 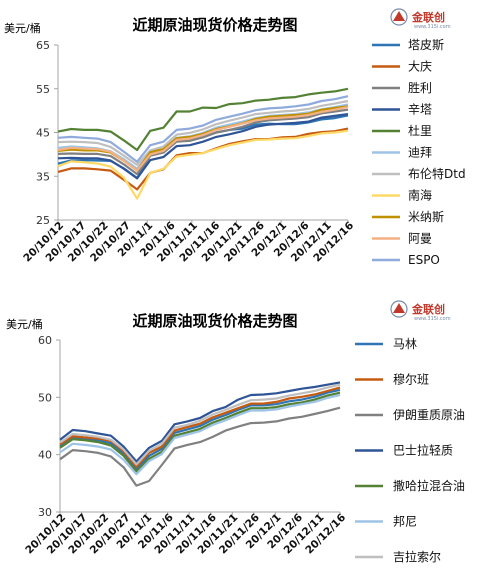 I want to click on series-line-巴士拉轻质, so click(x=200, y=422).